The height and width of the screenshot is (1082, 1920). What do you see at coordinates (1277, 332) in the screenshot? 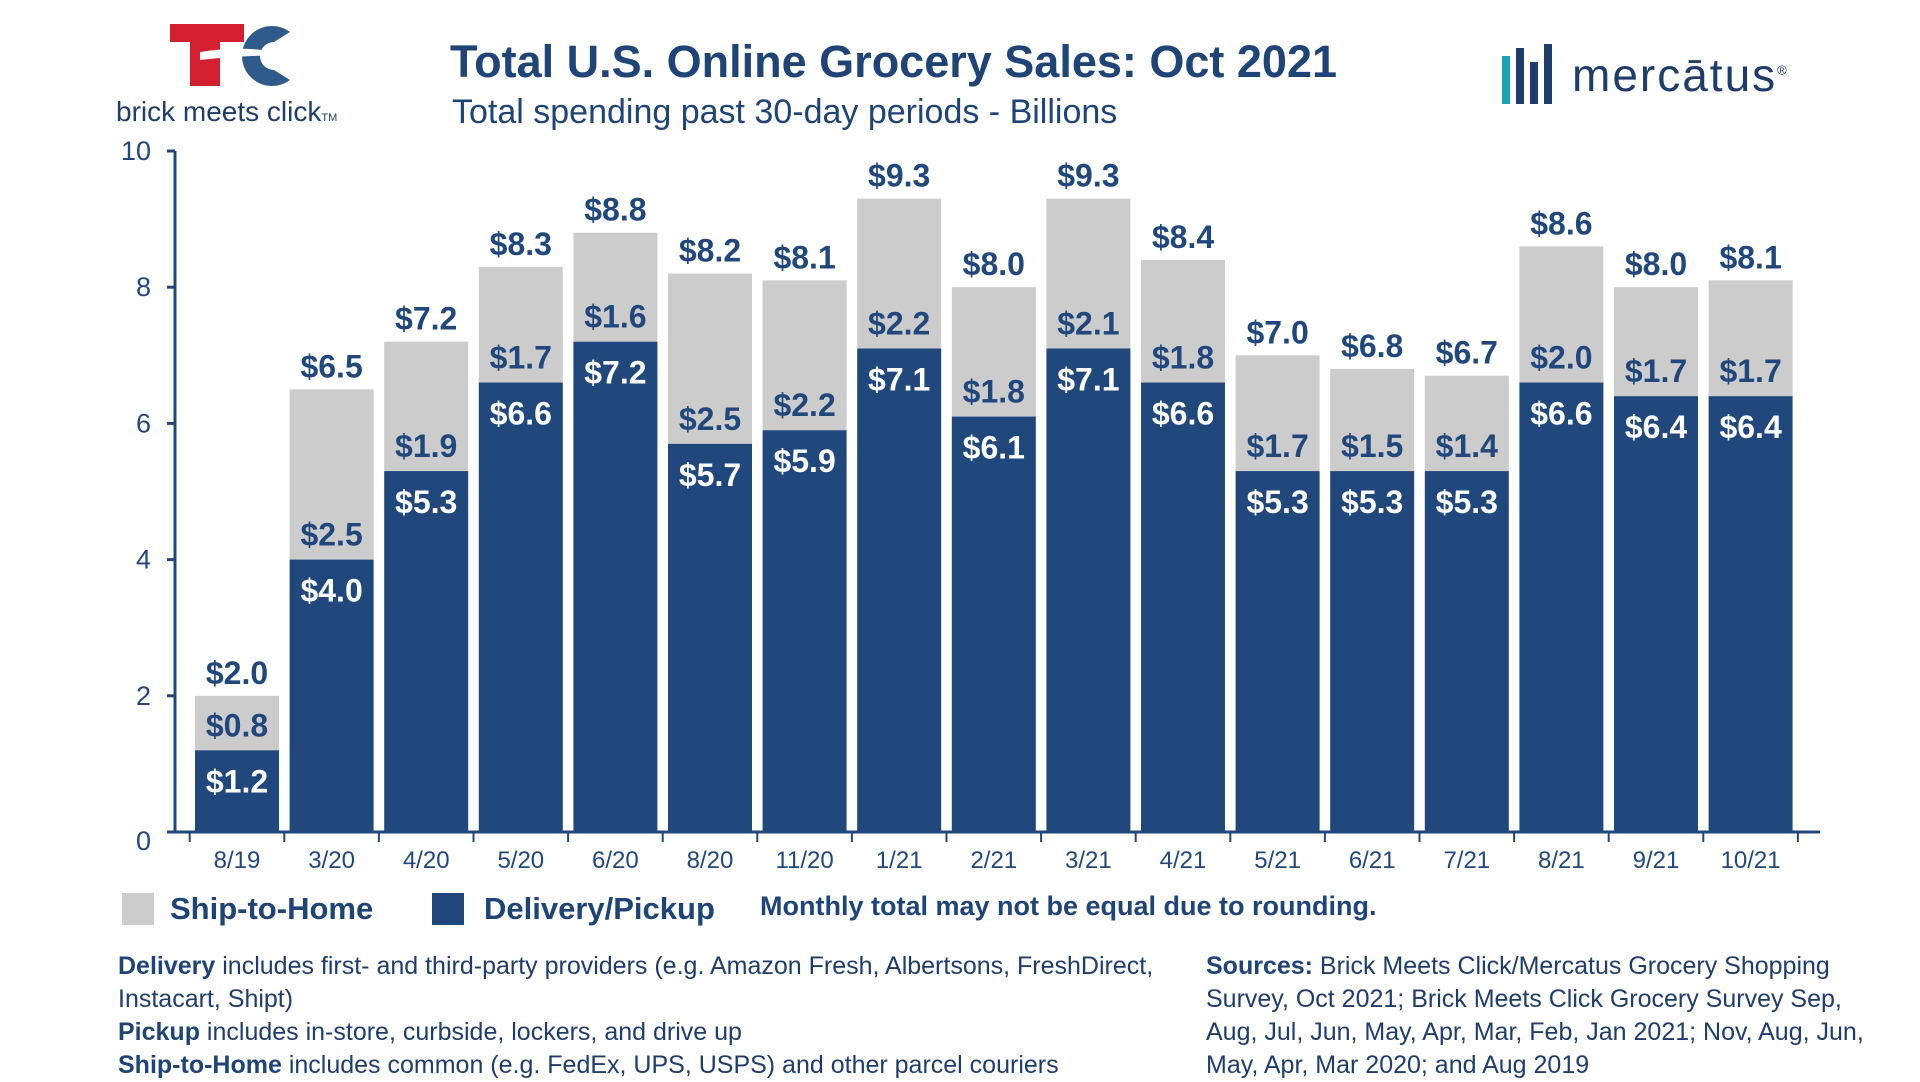
I see `label-total: $7.0` at bounding box center [1277, 332].